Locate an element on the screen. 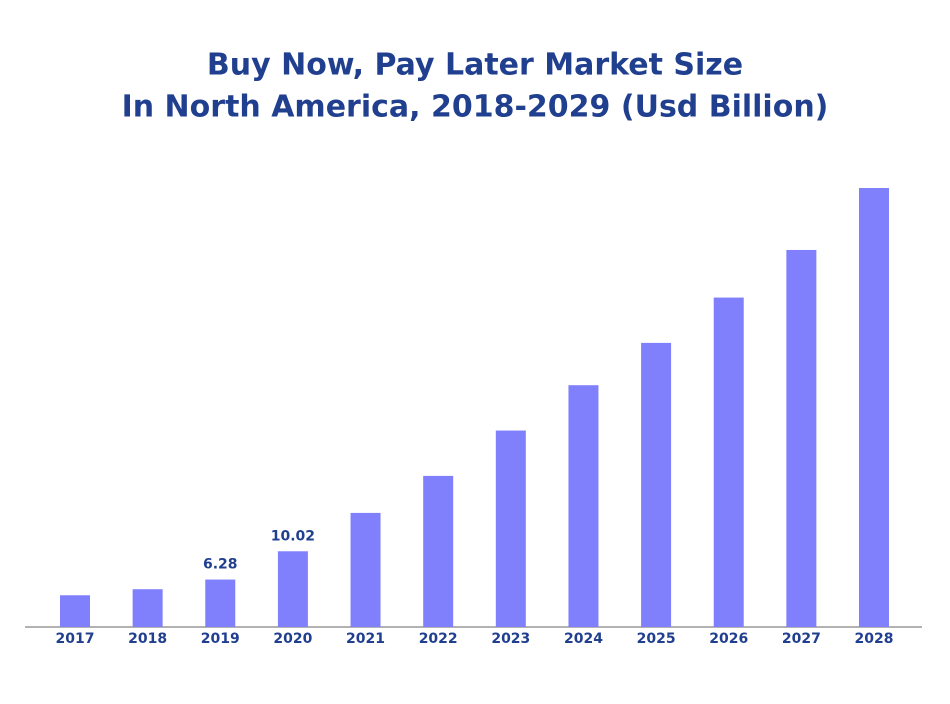  x-tick-label: 2018 is located at coordinates (147, 639).